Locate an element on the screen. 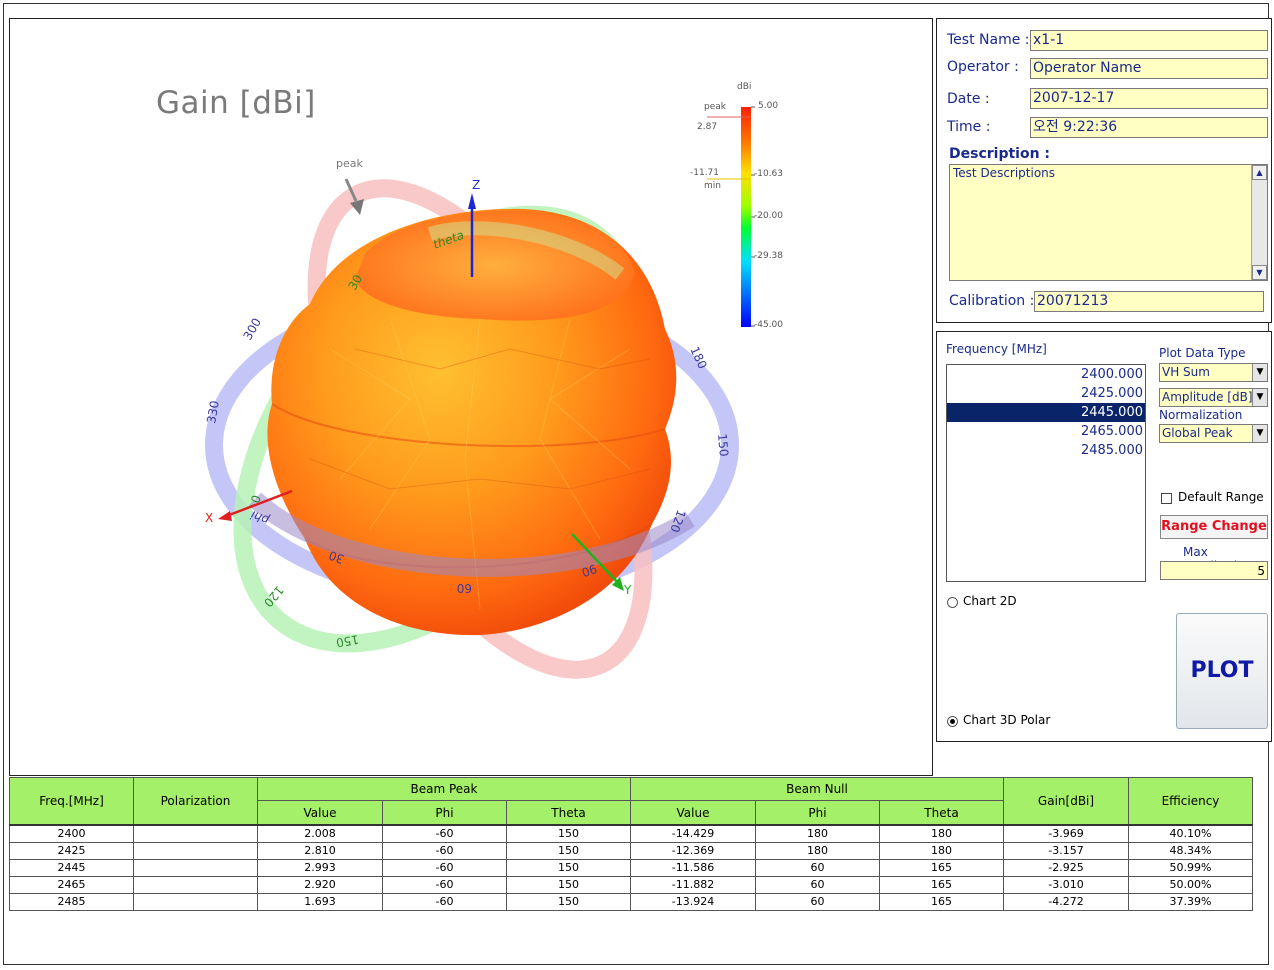 The height and width of the screenshot is (970, 1274). table-cell: 48.34% is located at coordinates (1190, 851).